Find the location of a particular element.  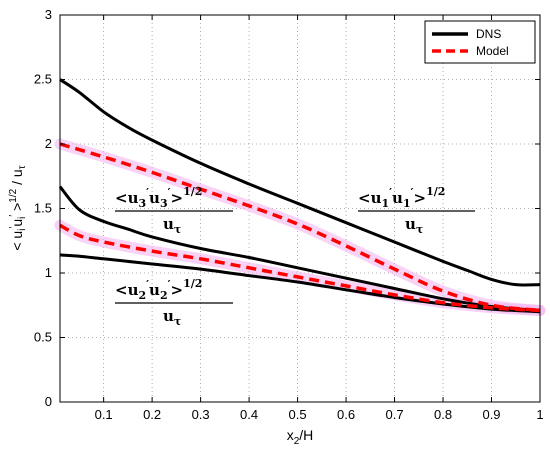

u2-annotation: <u2′u2′>1/2 uτ is located at coordinates (174, 302).